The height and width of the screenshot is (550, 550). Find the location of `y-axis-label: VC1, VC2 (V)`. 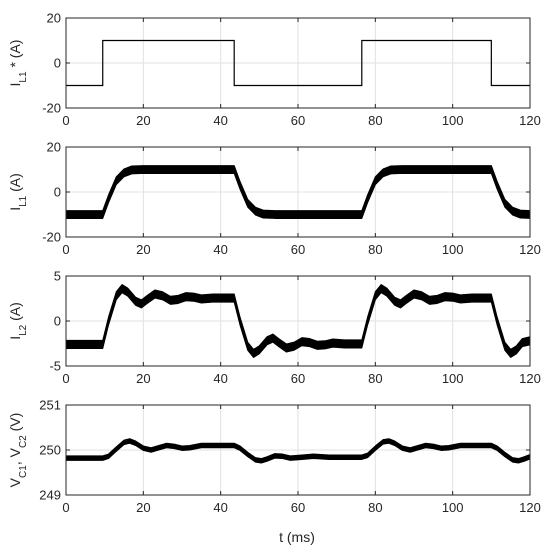

y-axis-label: VC1, VC2 (V) is located at coordinates (18, 450).